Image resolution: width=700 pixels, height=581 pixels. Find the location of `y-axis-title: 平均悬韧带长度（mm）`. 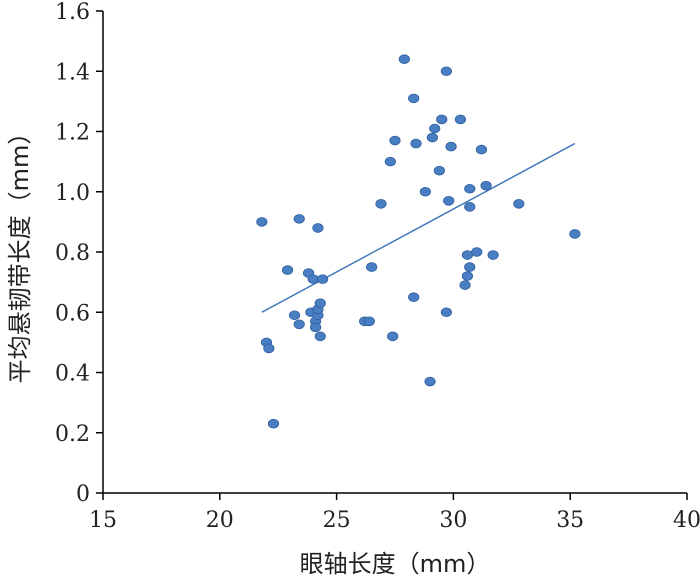

y-axis-title: 平均悬韧带长度（mm） is located at coordinates (20, 252).